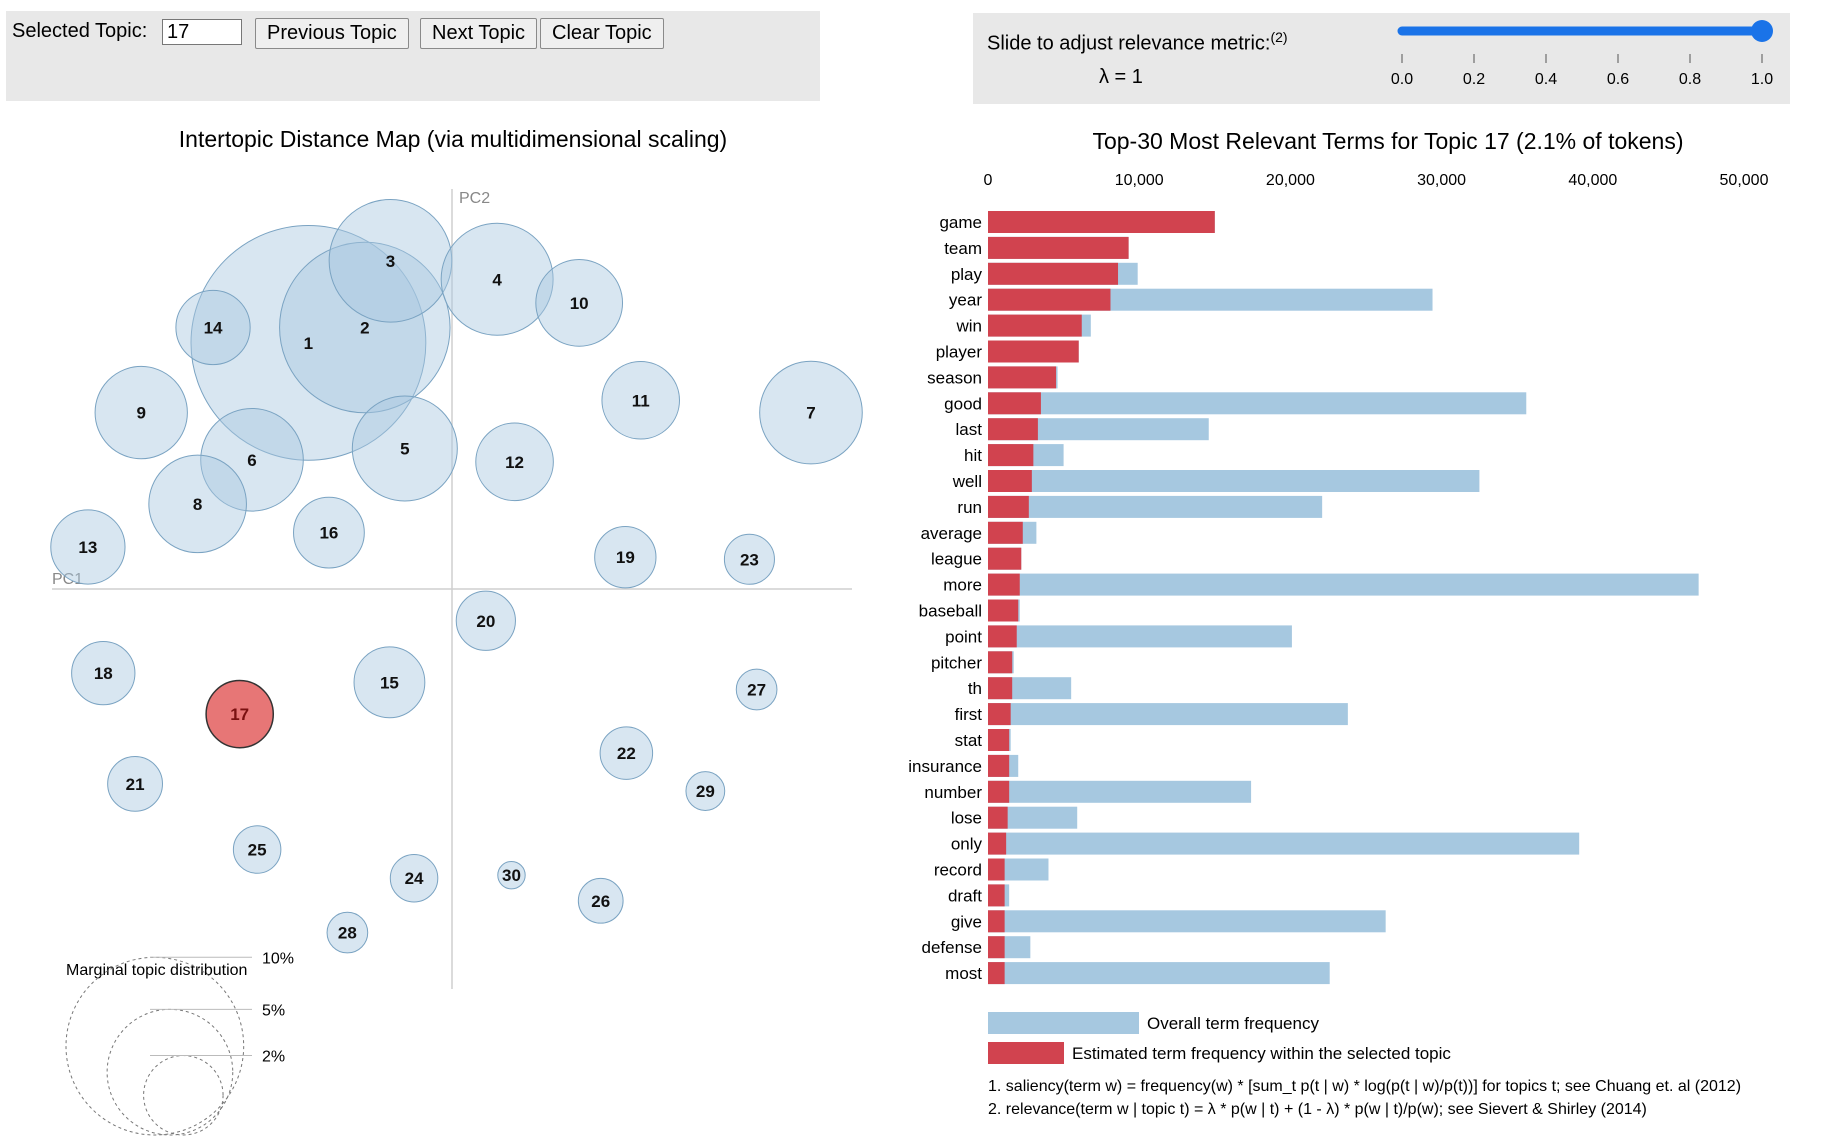 This screenshot has height=1143, width=1835. I want to click on term-label-pitcher: pitcher, so click(956, 662).